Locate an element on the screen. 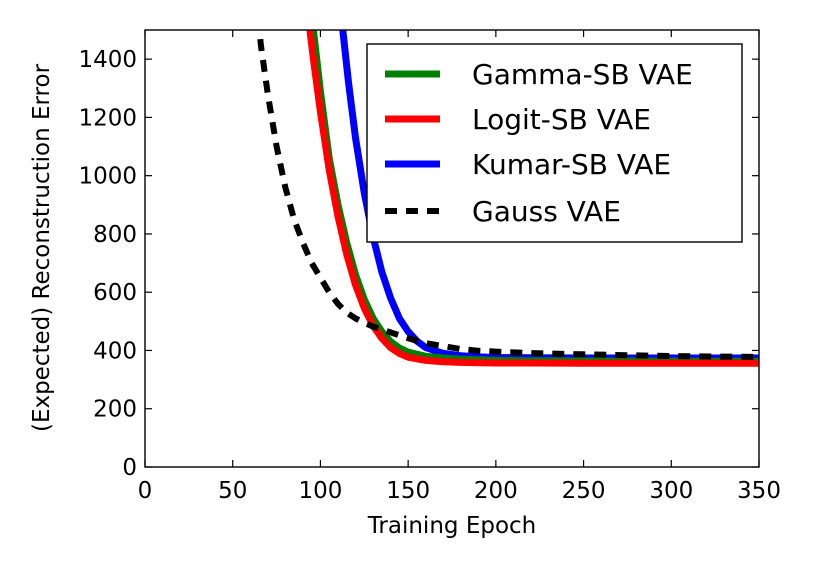 The image size is (814, 570). x-tick-label: 350 is located at coordinates (759, 491).